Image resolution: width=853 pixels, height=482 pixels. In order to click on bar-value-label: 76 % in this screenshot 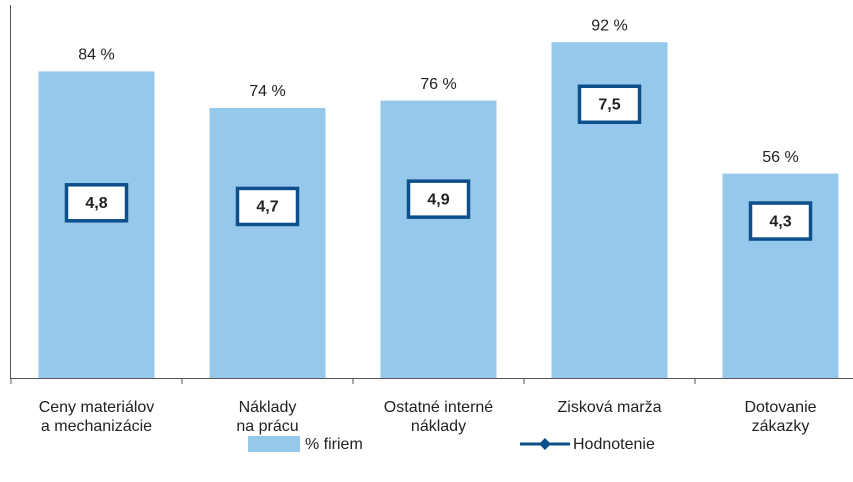, I will do `click(438, 84)`.